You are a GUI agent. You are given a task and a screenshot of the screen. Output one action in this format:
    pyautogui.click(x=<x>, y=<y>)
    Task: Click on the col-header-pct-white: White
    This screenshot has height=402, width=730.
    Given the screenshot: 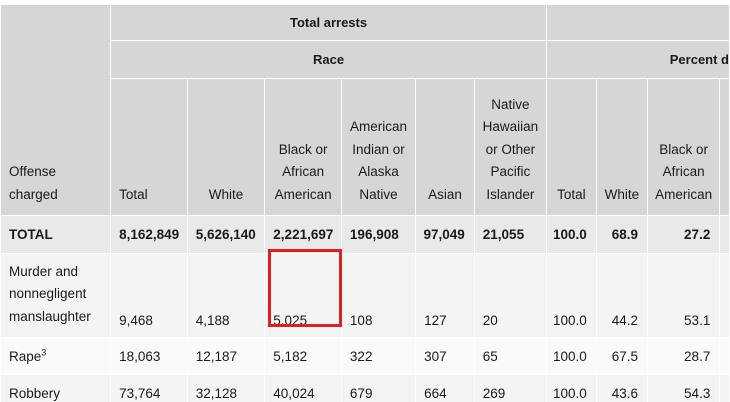 What is the action you would take?
    pyautogui.click(x=622, y=147)
    